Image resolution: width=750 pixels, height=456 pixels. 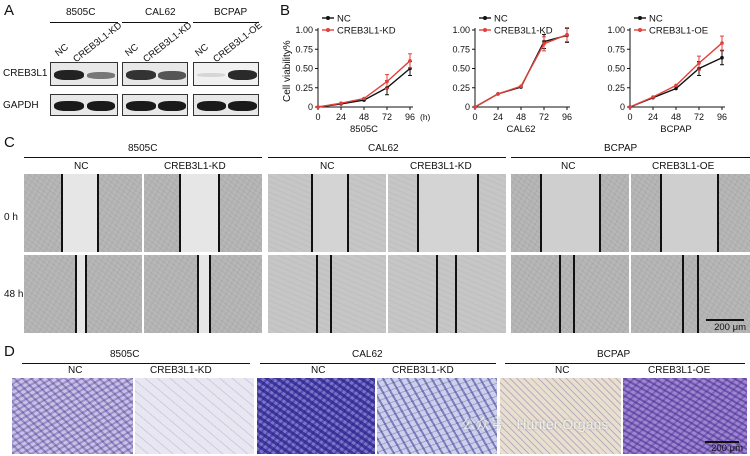 What do you see at coordinates (570, 213) in the screenshot?
I see `wound-image-bcpap-nc-0h` at bounding box center [570, 213].